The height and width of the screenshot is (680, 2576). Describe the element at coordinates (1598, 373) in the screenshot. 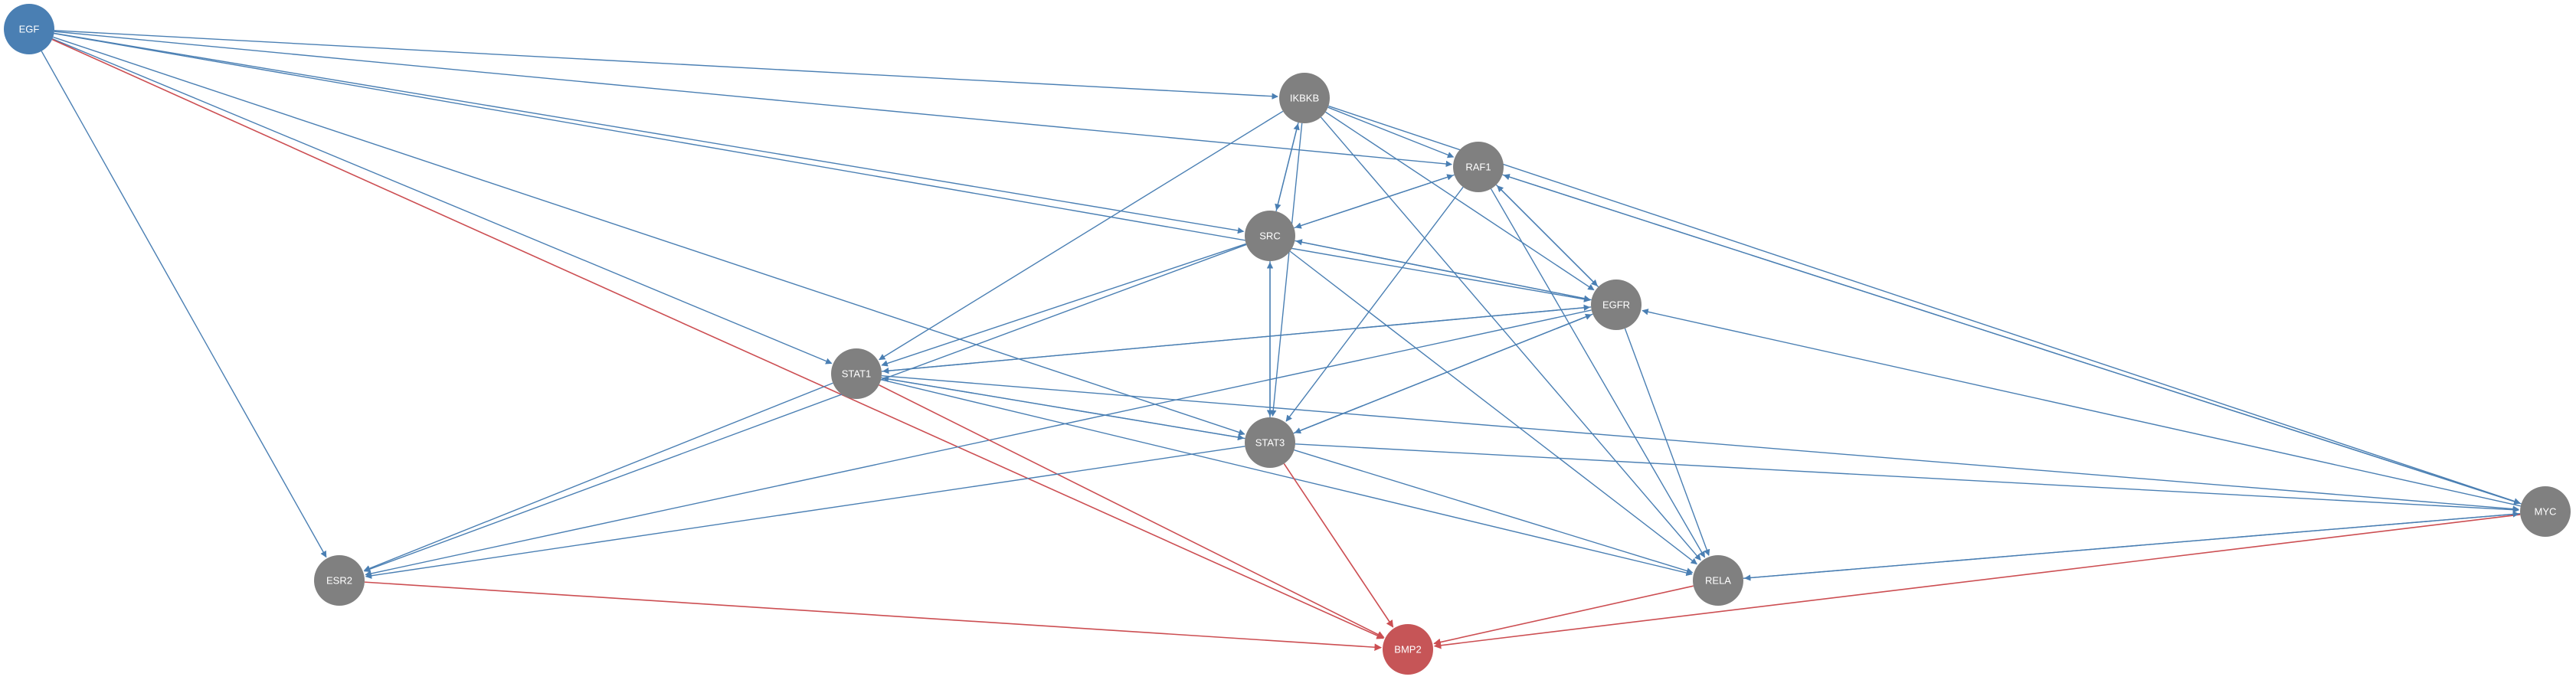

I see `edge-raf1-to-rela` at that location.